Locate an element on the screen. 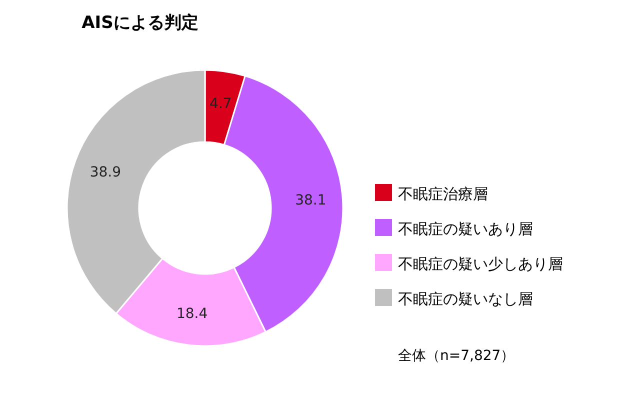 The width and height of the screenshot is (640, 400). data-label: 38.9 is located at coordinates (106, 172).